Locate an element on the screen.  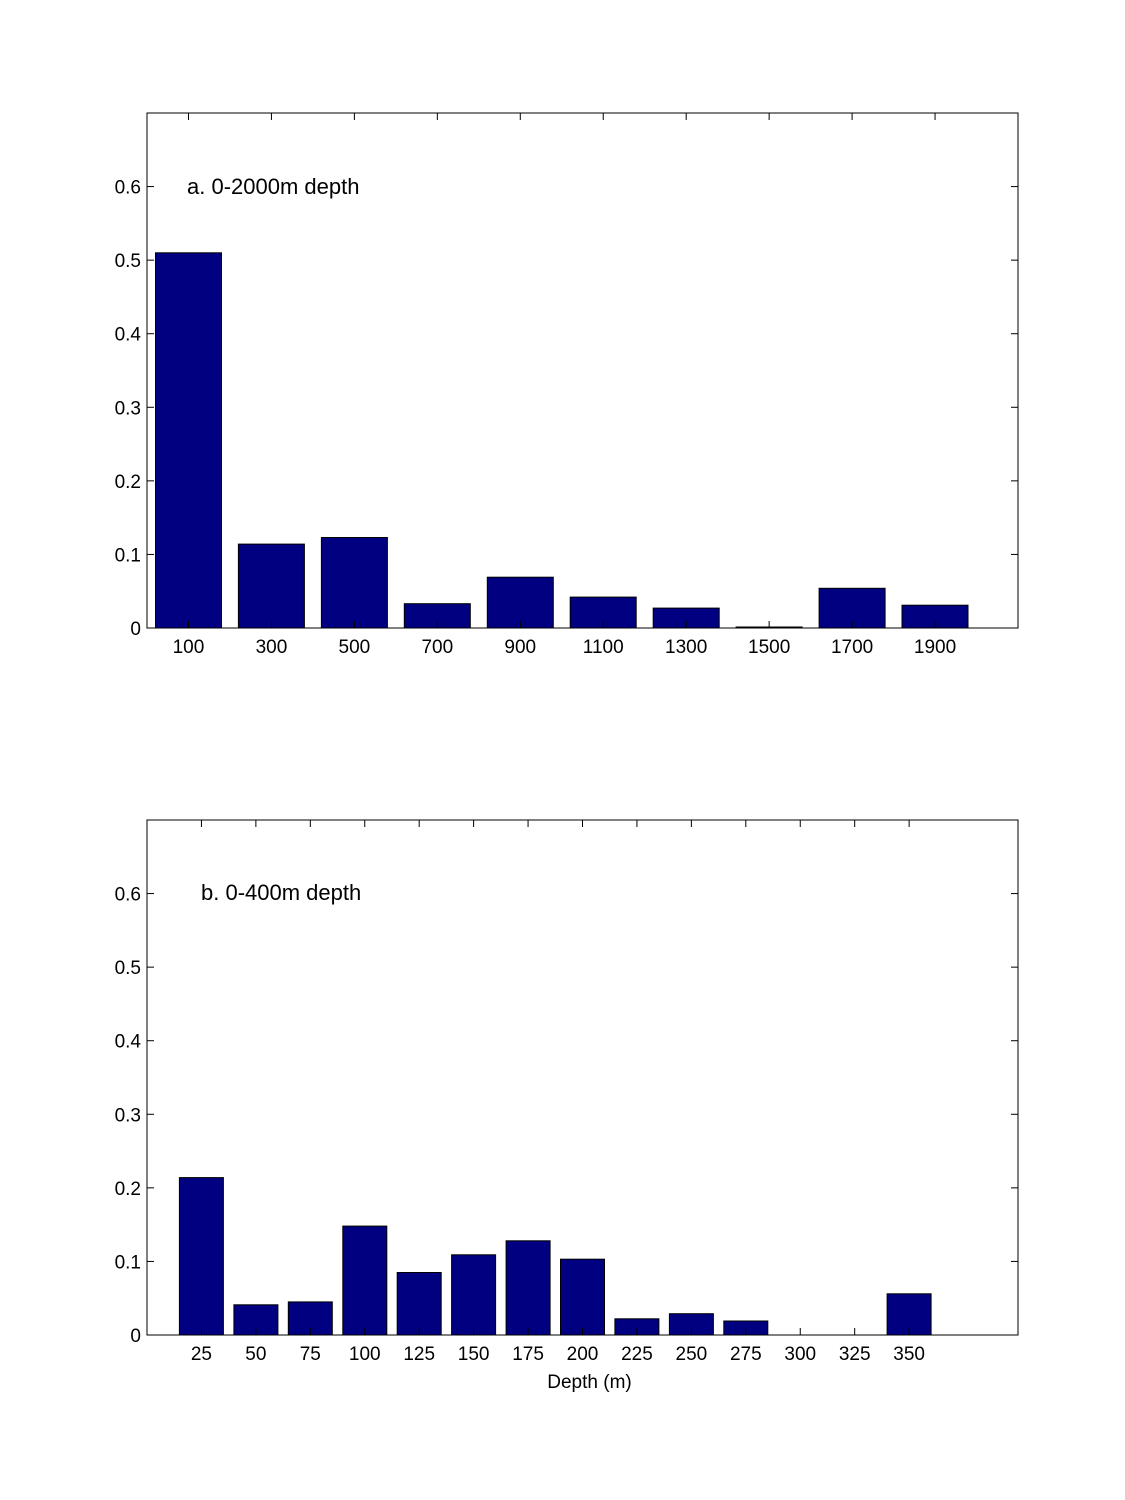
panel-a-y-tick-label: 0.2 is located at coordinates (128, 482).